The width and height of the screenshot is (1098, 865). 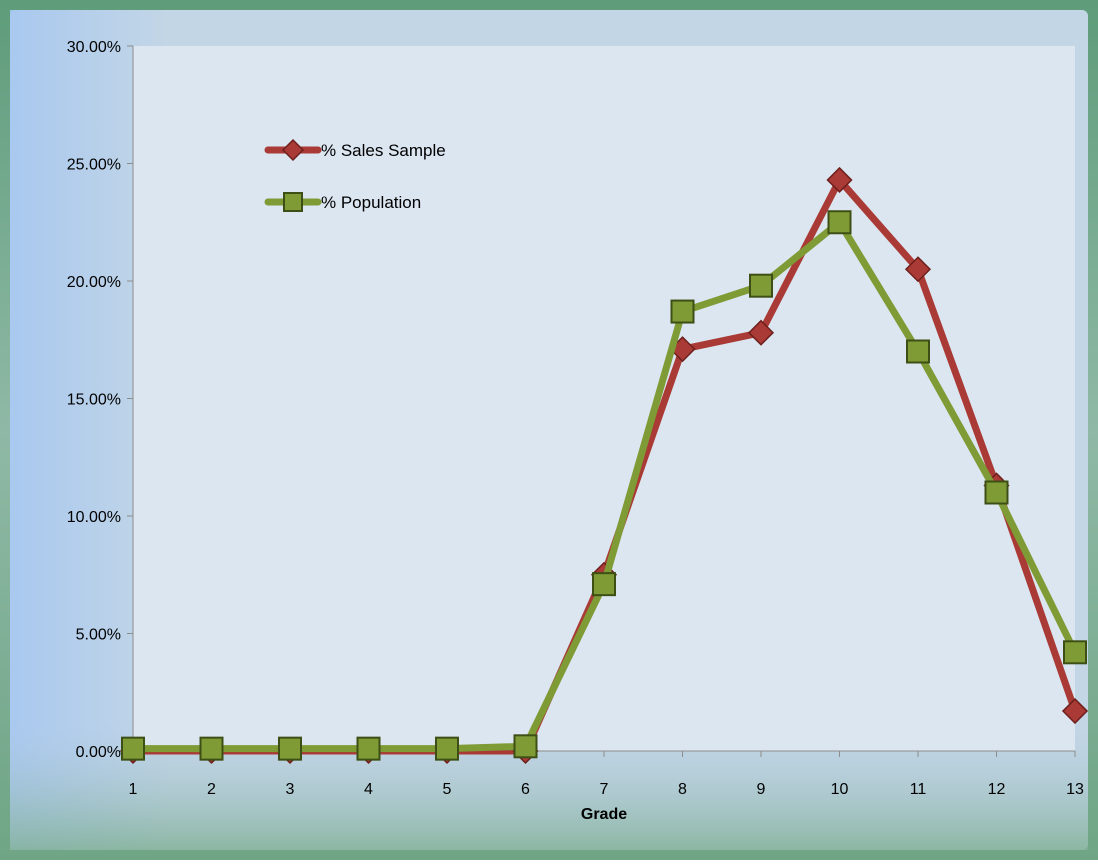 What do you see at coordinates (682, 789) in the screenshot?
I see `x-tick-label: 8` at bounding box center [682, 789].